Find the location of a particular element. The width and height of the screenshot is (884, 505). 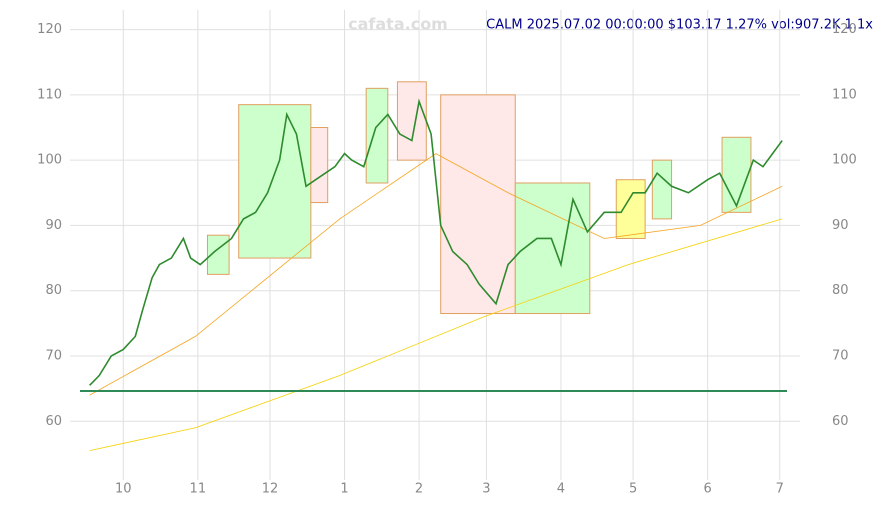

x-tick-label: 2 is located at coordinates (419, 489).